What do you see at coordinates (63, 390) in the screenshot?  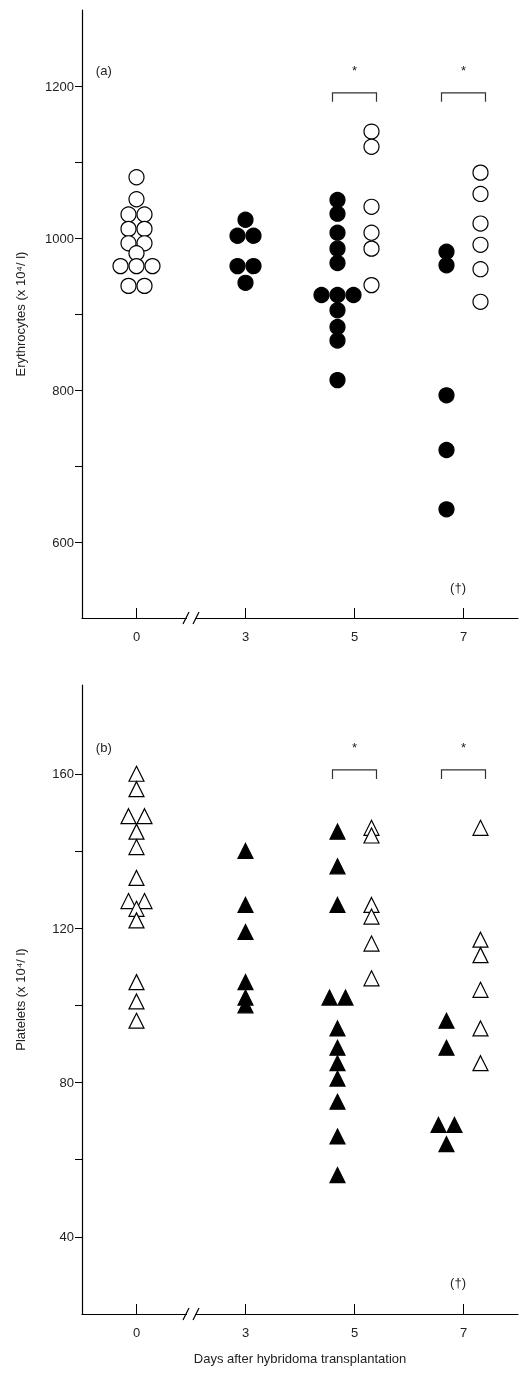 I see `y-tick-label: 800` at bounding box center [63, 390].